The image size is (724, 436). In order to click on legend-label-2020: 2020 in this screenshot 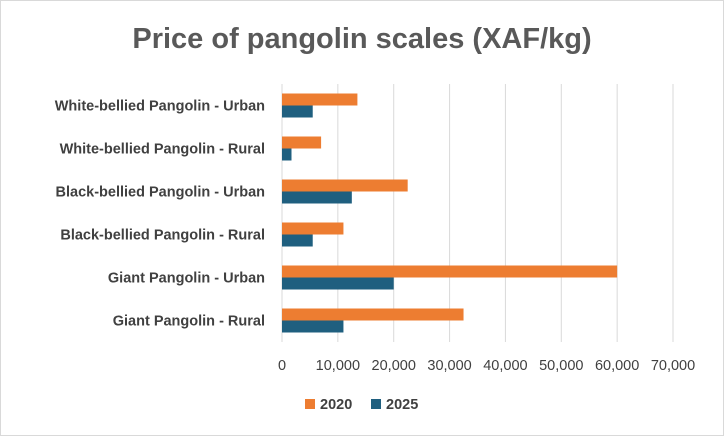, I will do `click(336, 405)`.